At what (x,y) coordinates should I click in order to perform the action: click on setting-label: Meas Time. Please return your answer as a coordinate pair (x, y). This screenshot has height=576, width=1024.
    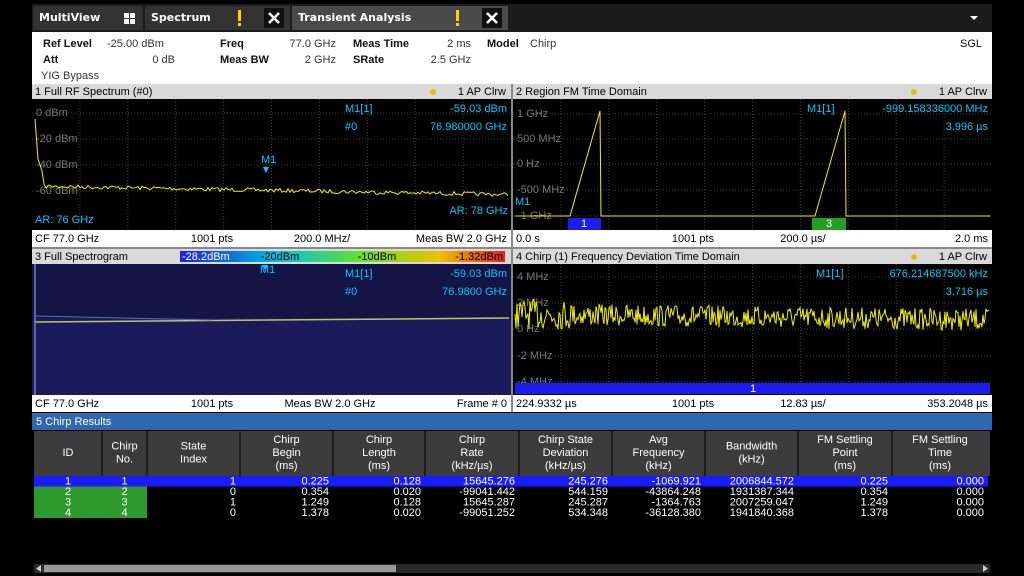
    Looking at the image, I should click on (381, 44).